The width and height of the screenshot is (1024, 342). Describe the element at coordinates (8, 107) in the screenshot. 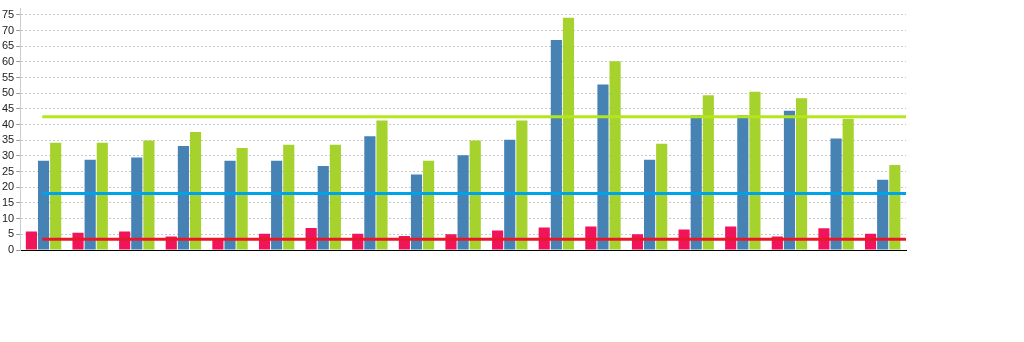

I see `y-tick-label: 45` at that location.